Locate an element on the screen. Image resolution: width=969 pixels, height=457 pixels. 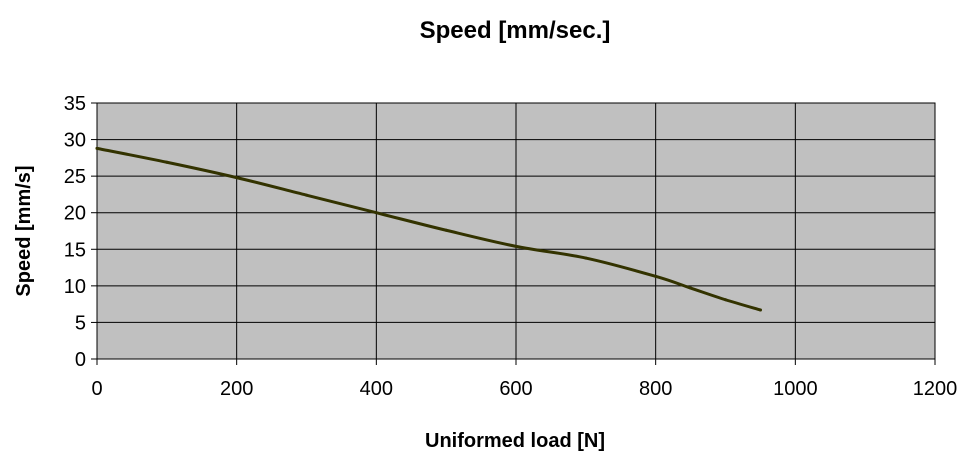
x-tick-label: 0 is located at coordinates (96, 389).